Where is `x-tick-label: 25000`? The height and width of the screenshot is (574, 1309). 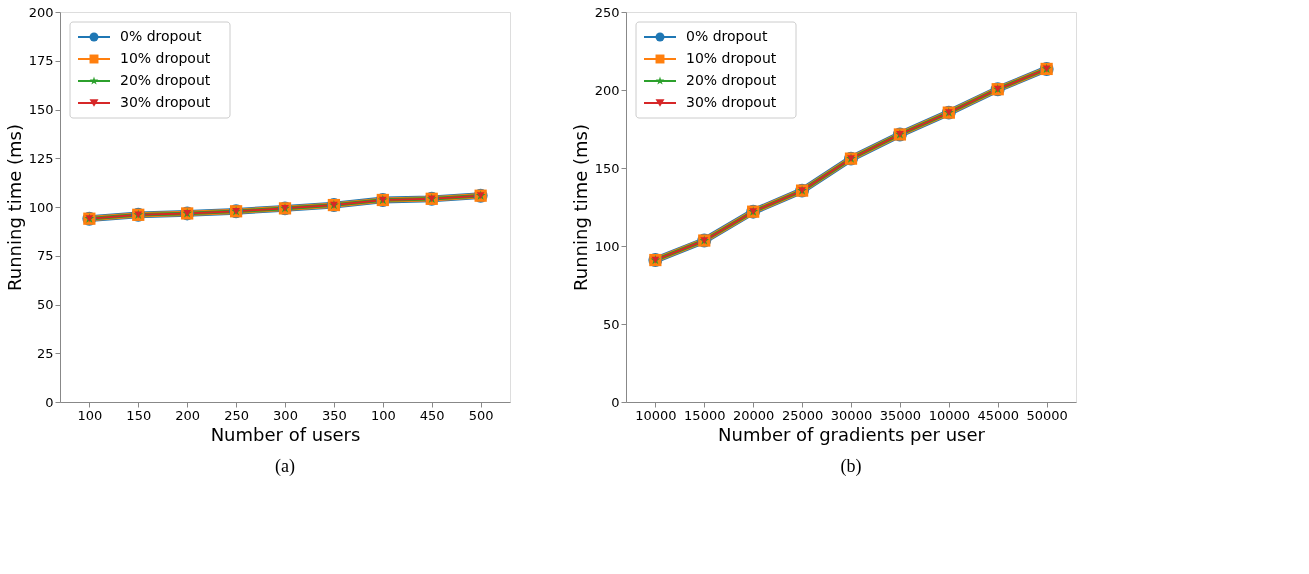
x-tick-label: 25000 is located at coordinates (802, 415).